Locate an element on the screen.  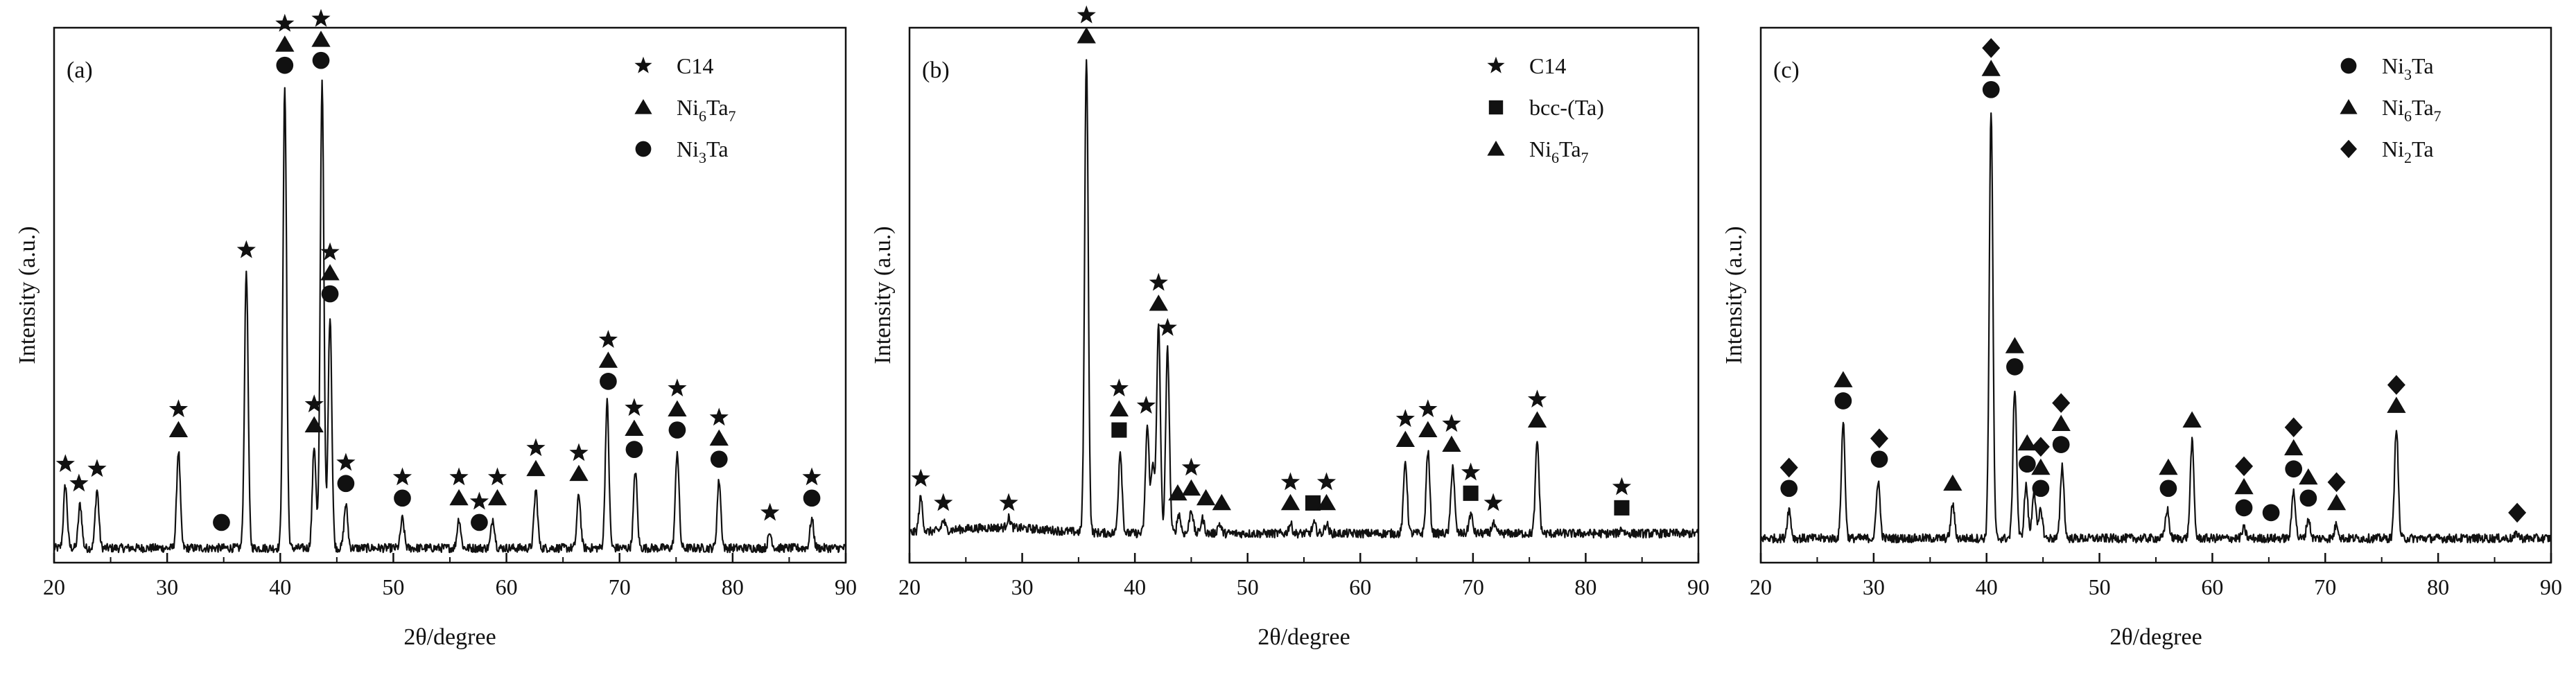
panel-label: (b) is located at coordinates (936, 70).